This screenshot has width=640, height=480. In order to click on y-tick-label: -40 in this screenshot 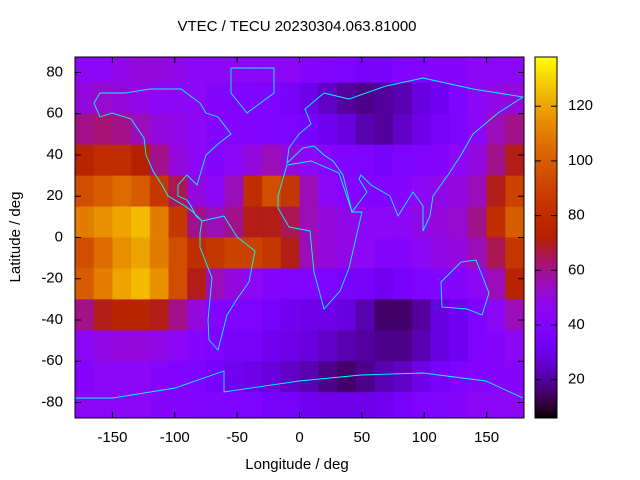, I will do `click(52, 319)`.